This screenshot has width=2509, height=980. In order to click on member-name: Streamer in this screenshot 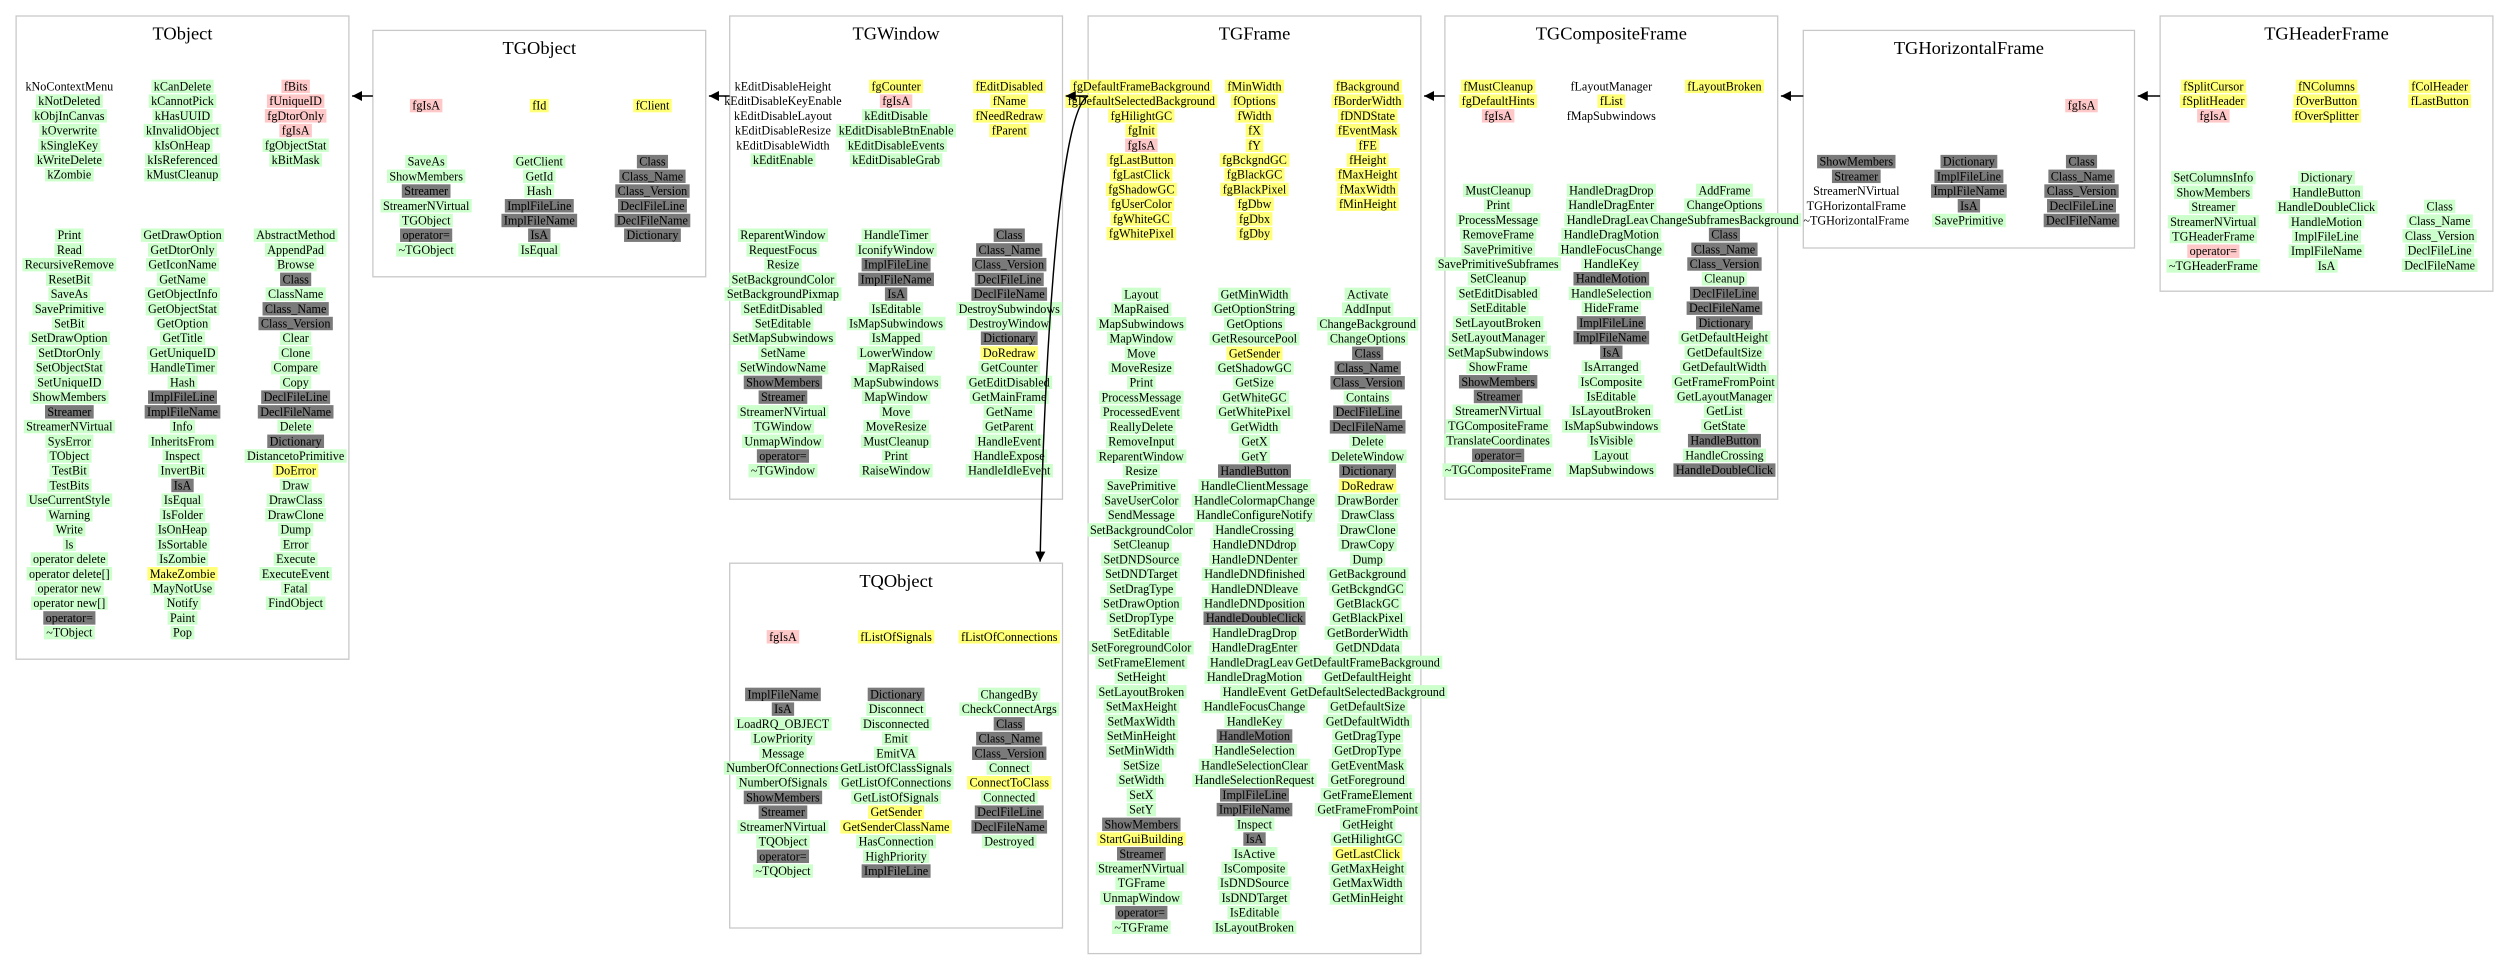, I will do `click(1498, 396)`.